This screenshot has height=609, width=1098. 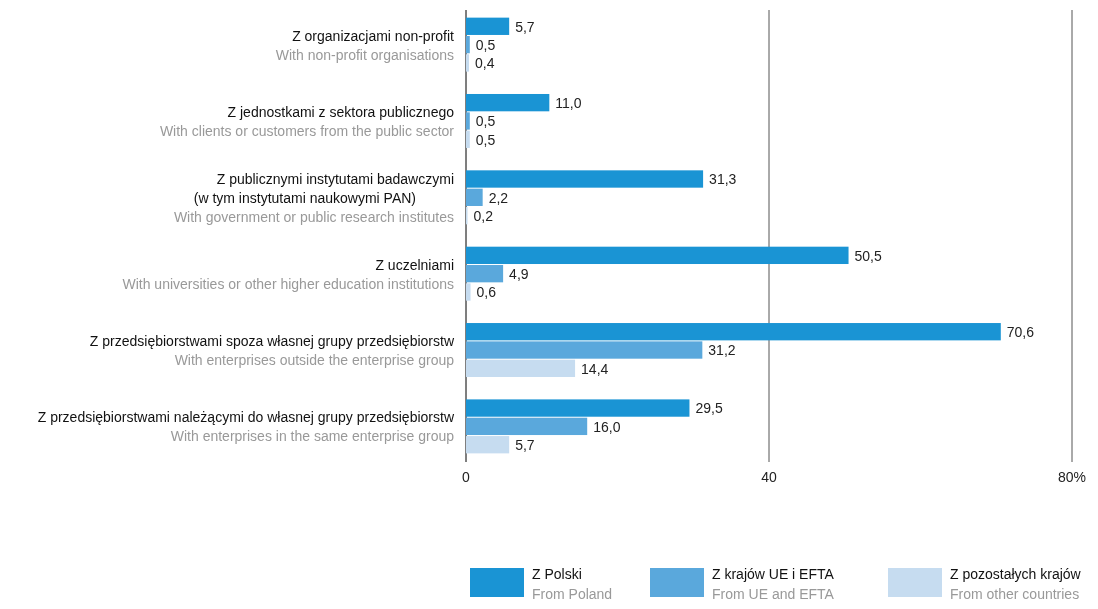 What do you see at coordinates (307, 121) in the screenshot?
I see `y-tick-label: Z jednostkami z sektora publicznego With clients or customers from the public sector` at bounding box center [307, 121].